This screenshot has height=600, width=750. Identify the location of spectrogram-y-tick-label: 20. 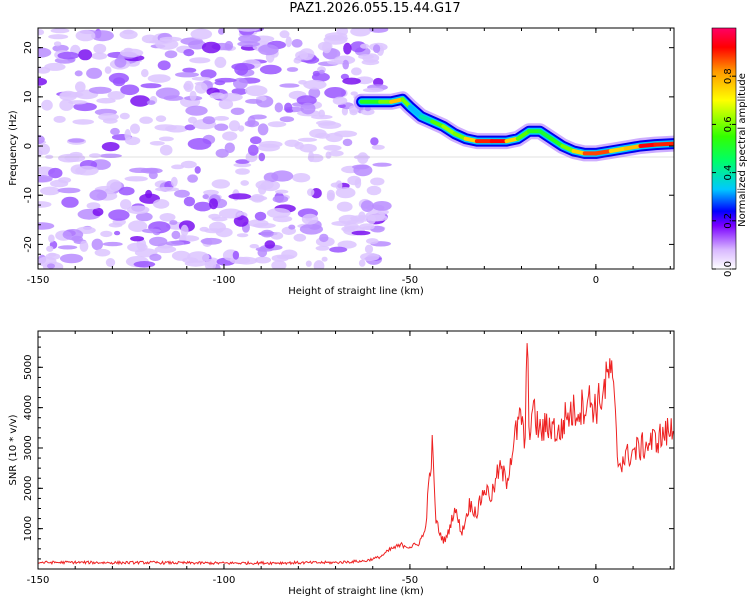
(28, 47).